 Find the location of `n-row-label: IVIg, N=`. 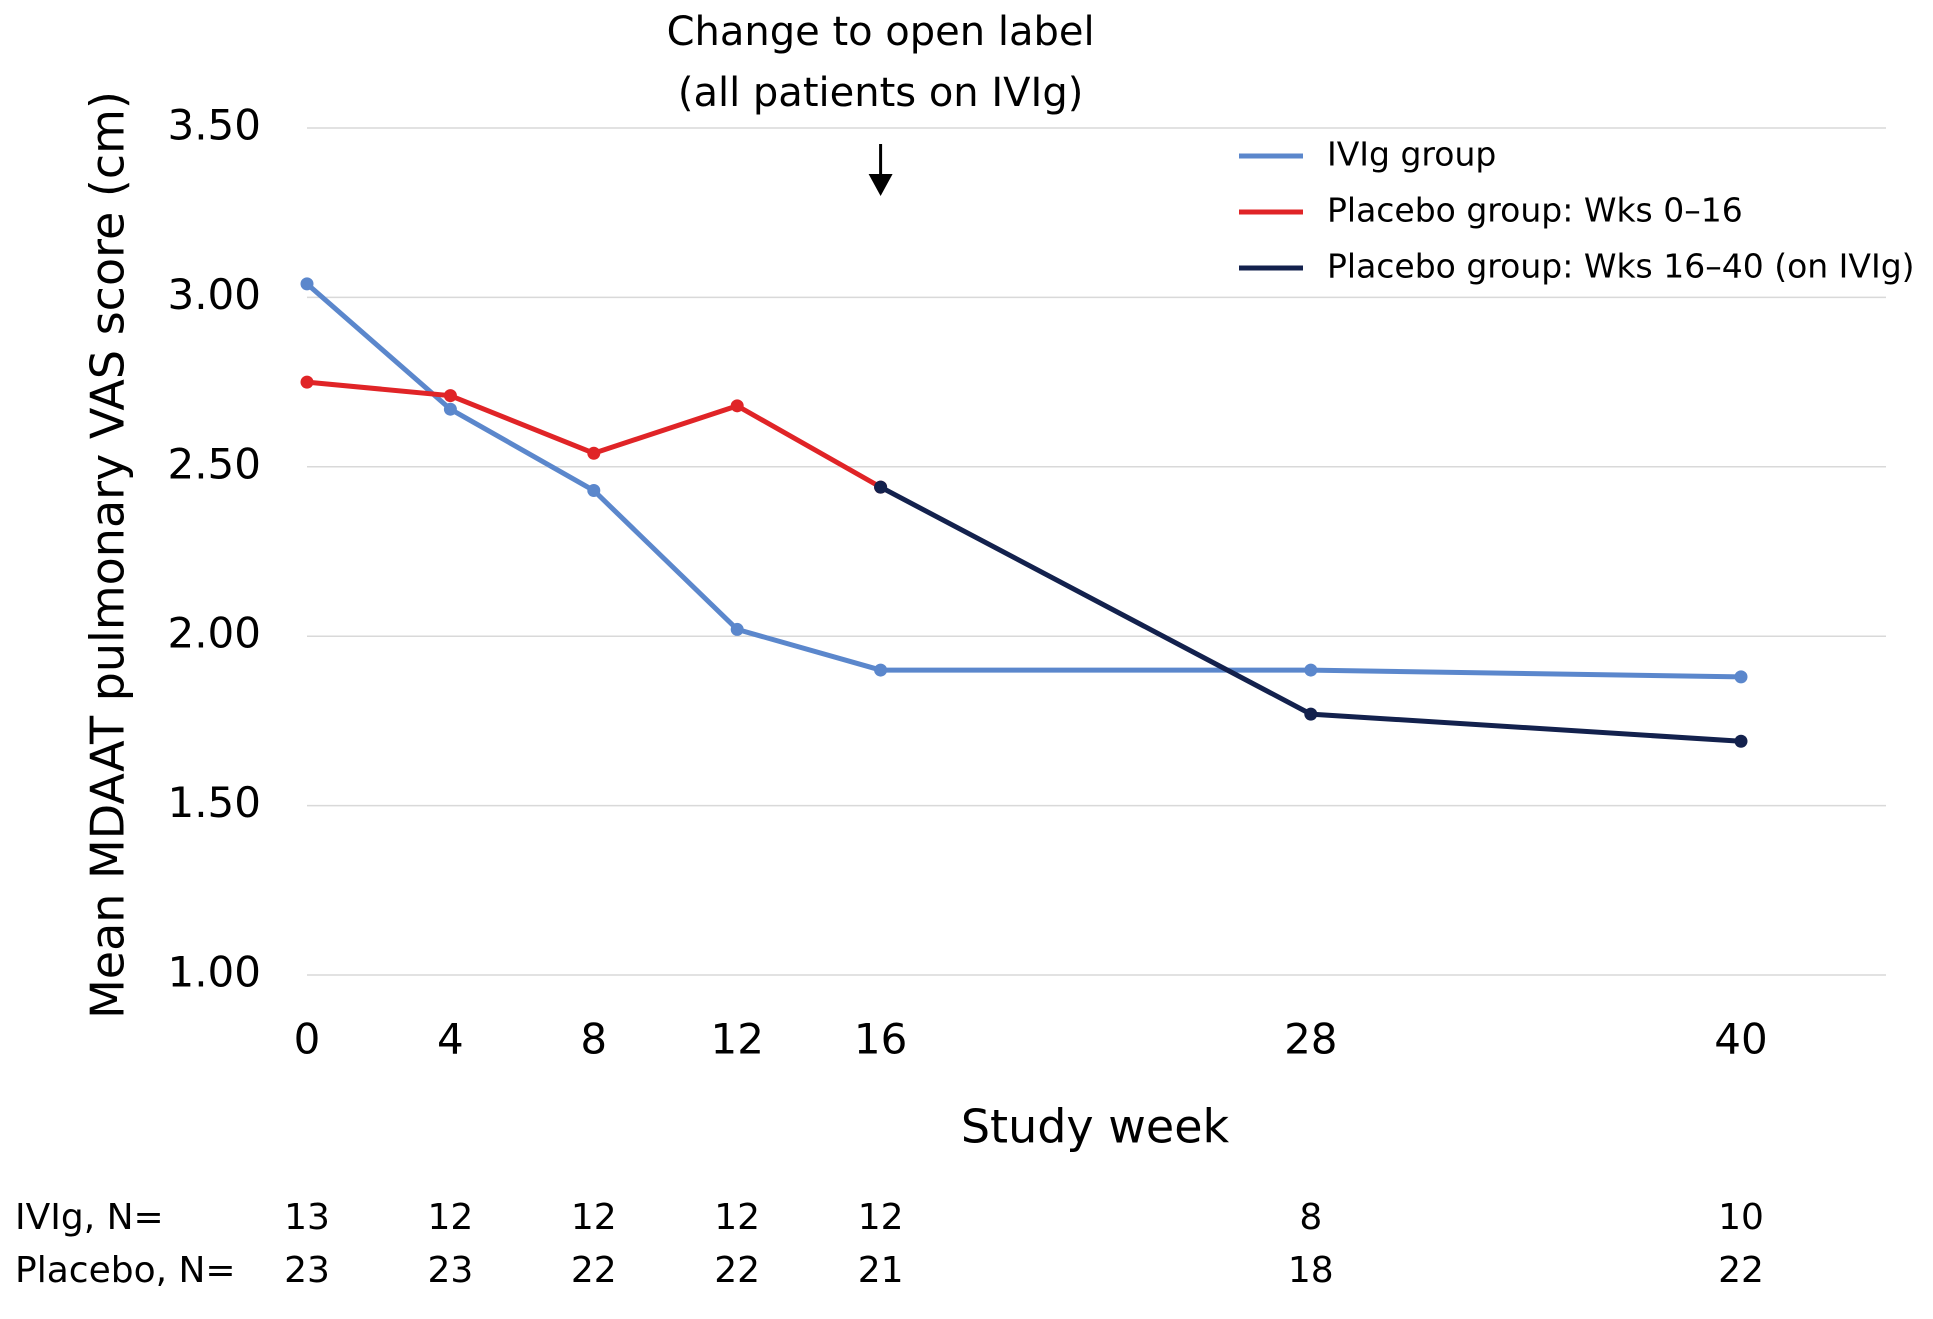

n-row-label: IVIg, N= is located at coordinates (89, 1217).